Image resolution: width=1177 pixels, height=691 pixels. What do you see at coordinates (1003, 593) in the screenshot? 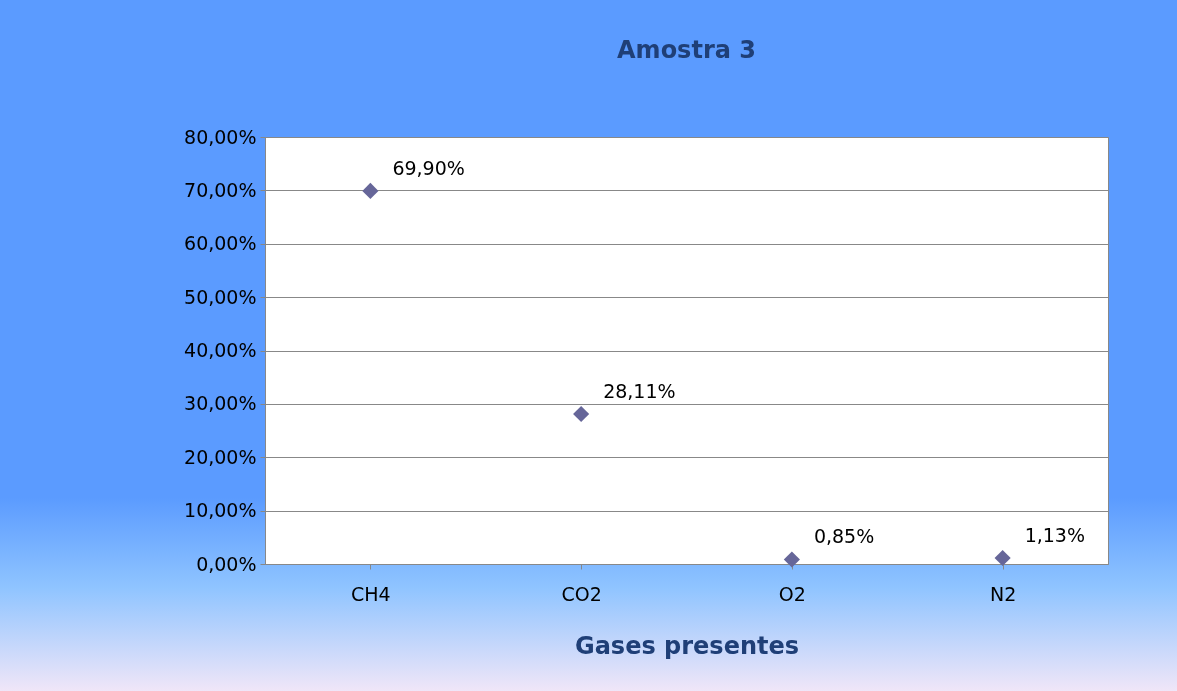
I see `x-tick-label: N2` at bounding box center [1003, 593].